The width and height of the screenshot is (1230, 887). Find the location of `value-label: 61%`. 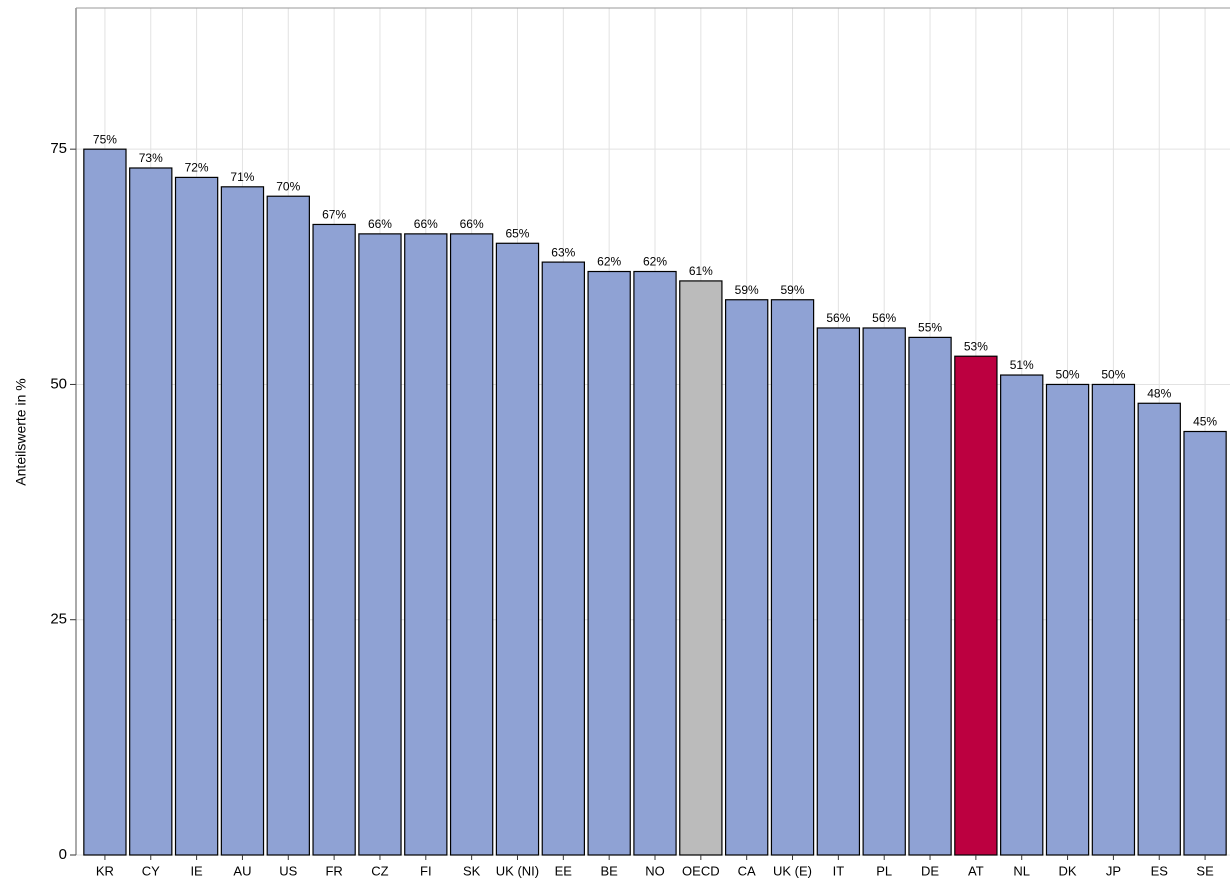

value-label: 61% is located at coordinates (701, 271).